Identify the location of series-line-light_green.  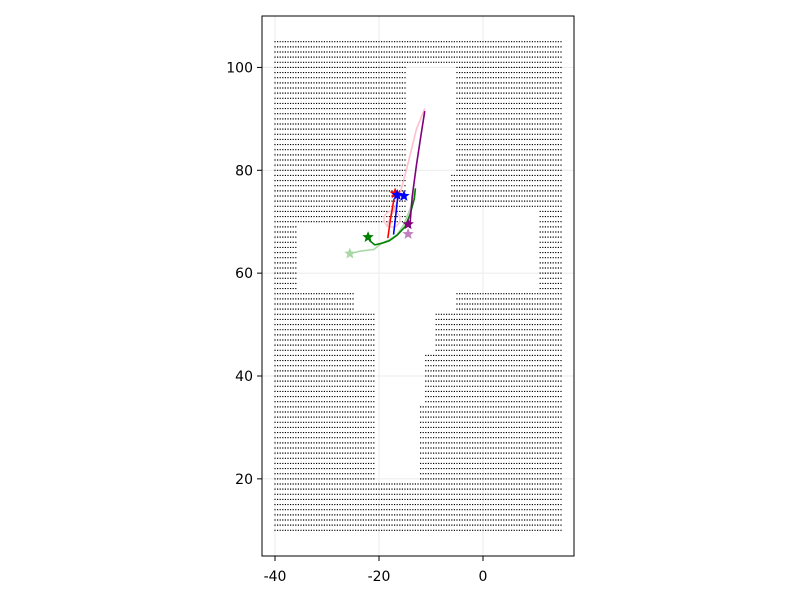
(382, 222).